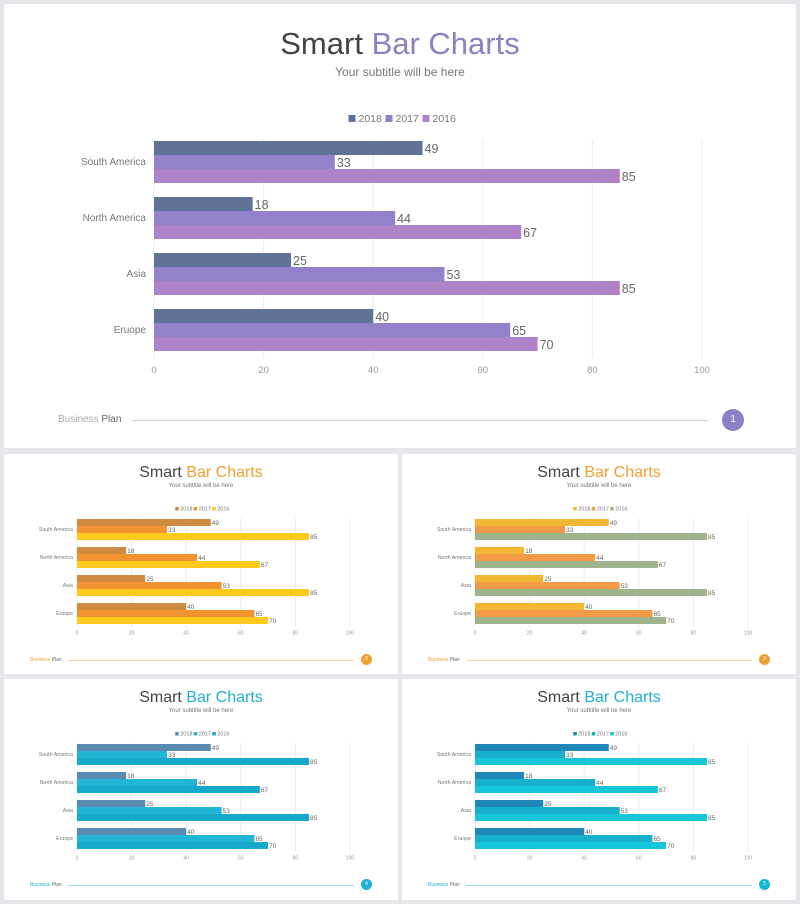 Image resolution: width=800 pixels, height=904 pixels. What do you see at coordinates (186, 510) in the screenshot?
I see `legend-label: 2018` at bounding box center [186, 510].